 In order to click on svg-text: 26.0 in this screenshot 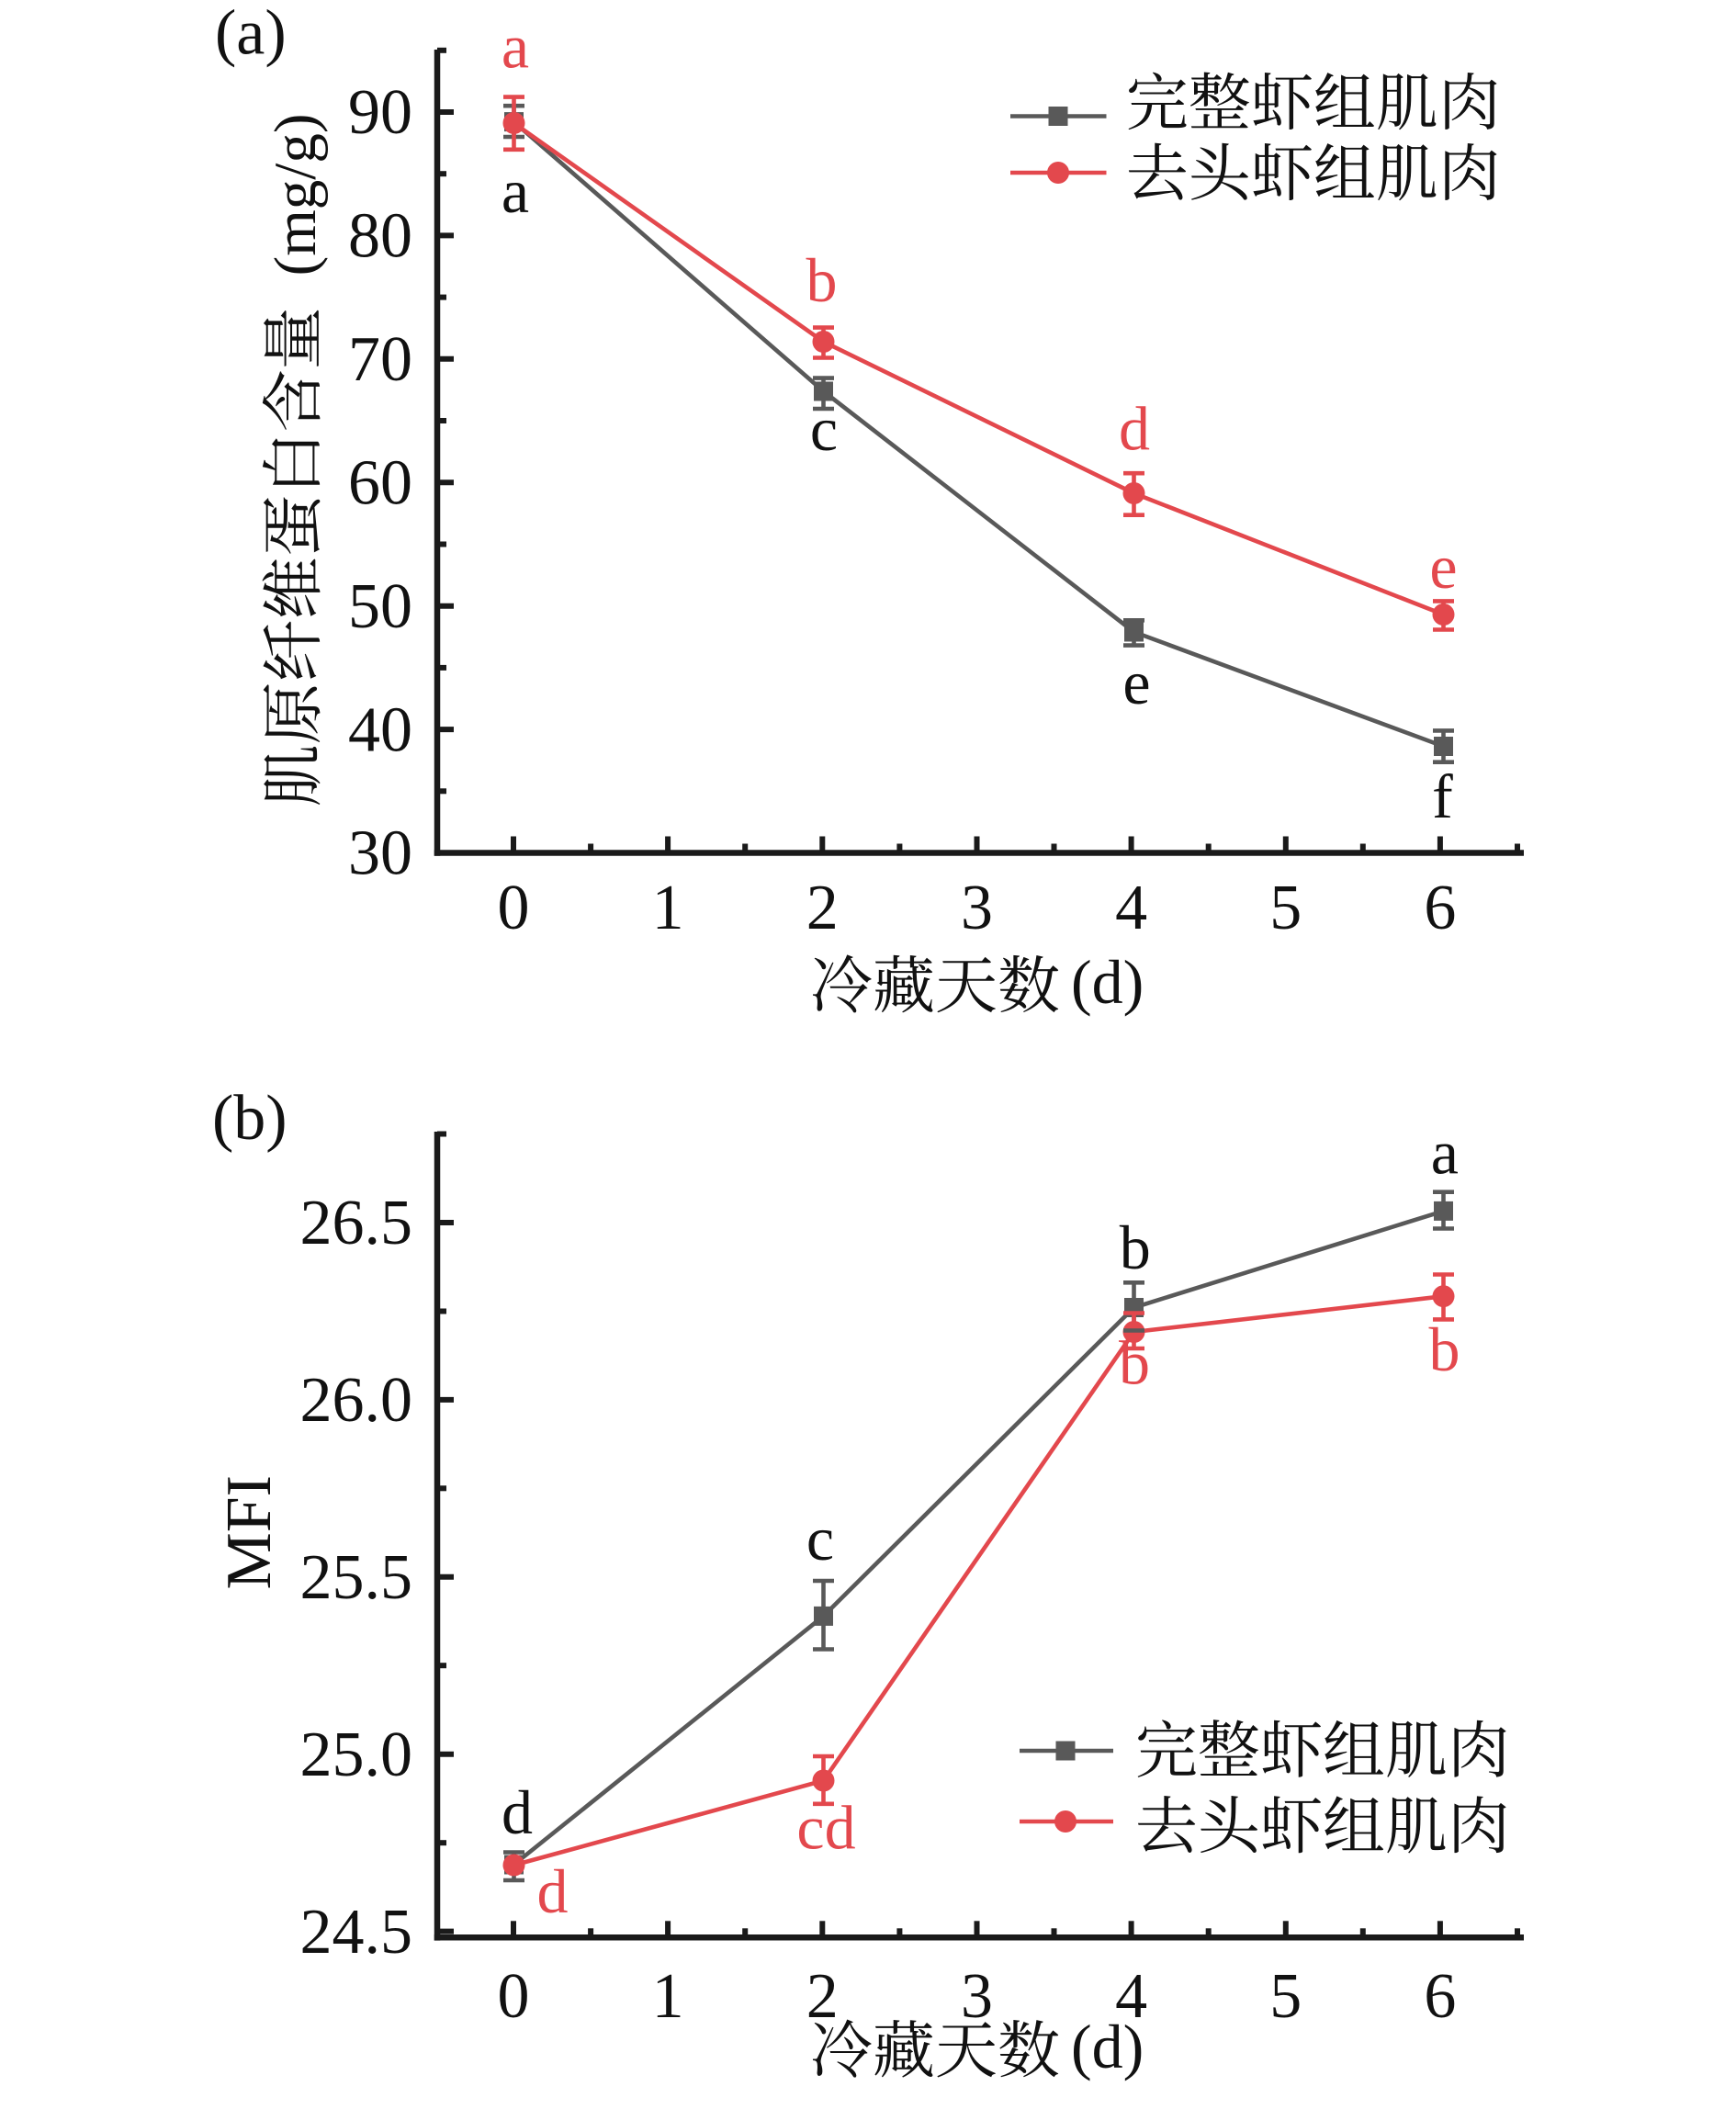, I will do `click(356, 1400)`.